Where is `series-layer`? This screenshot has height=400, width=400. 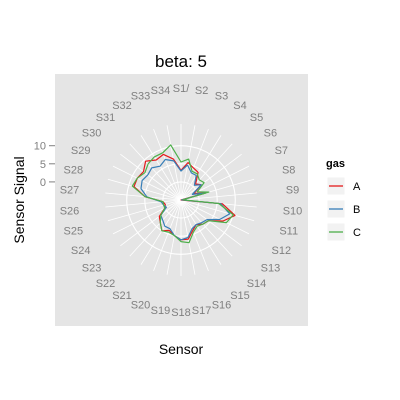 series-layer is located at coordinates (183, 194).